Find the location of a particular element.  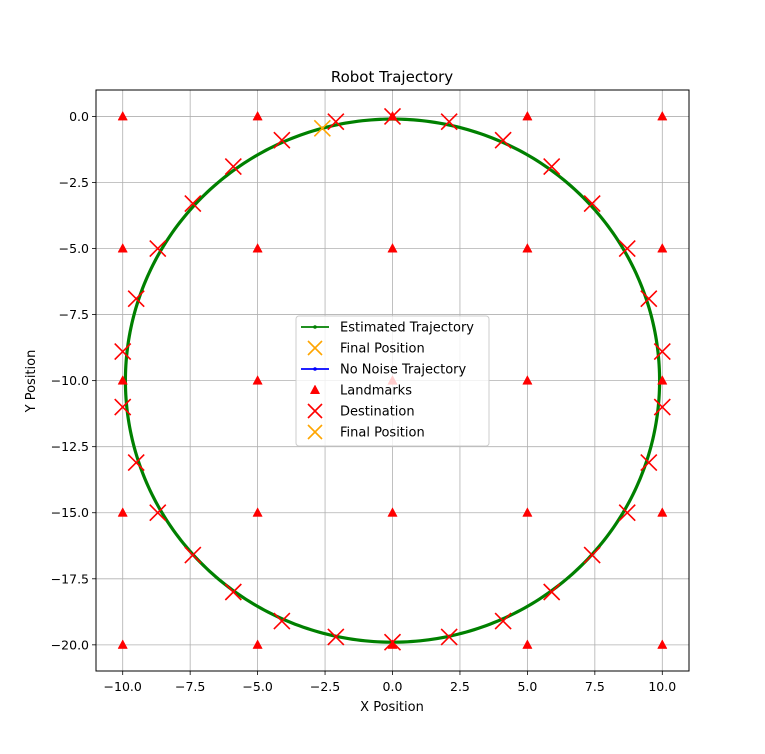

y-tick-label: −5.0 is located at coordinates (74, 248).